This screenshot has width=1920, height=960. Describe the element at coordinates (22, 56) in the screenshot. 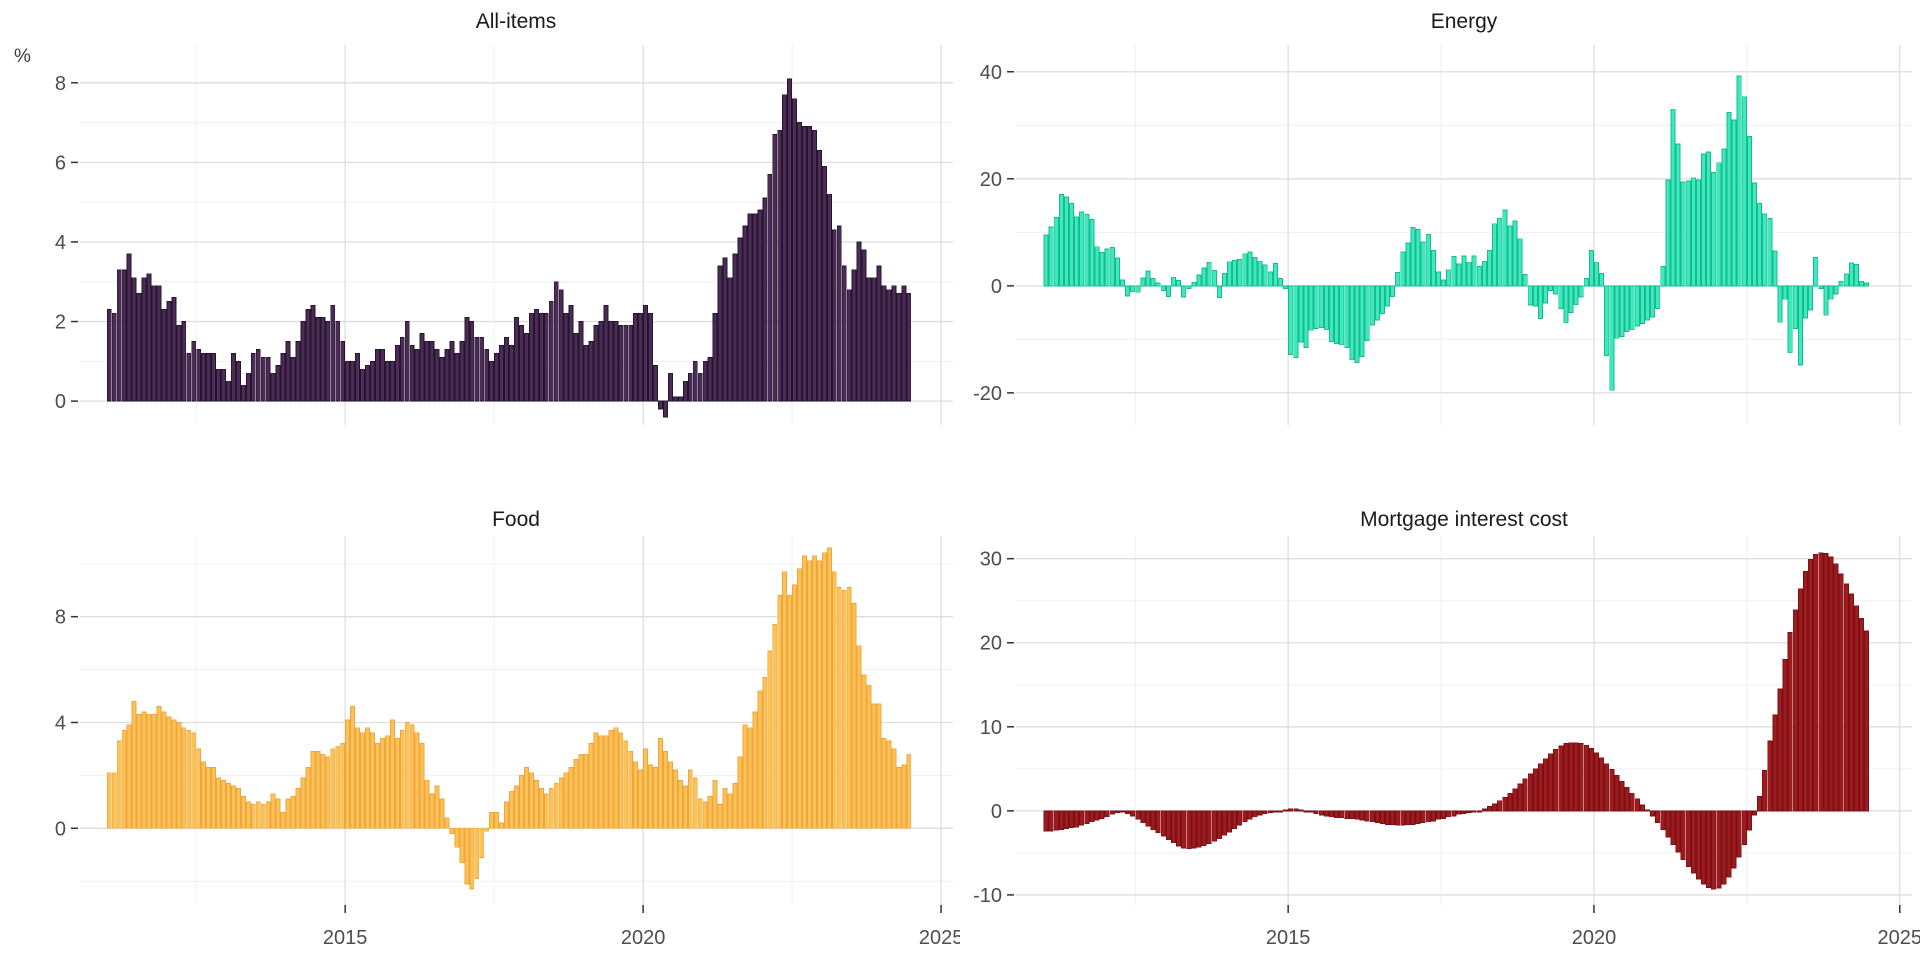

I see `y-axis-unit-label: %` at that location.